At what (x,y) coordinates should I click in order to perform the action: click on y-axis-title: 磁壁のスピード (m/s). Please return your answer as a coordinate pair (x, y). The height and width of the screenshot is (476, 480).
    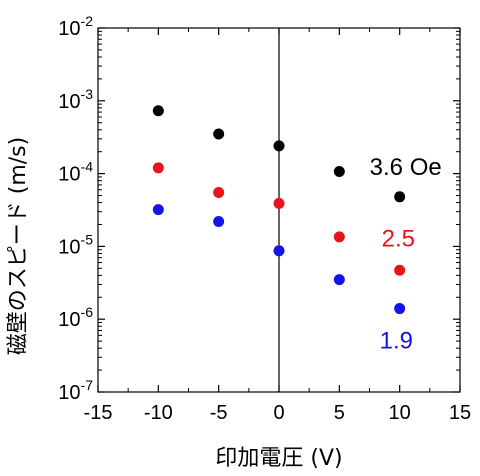
    Looking at the image, I should click on (18, 246).